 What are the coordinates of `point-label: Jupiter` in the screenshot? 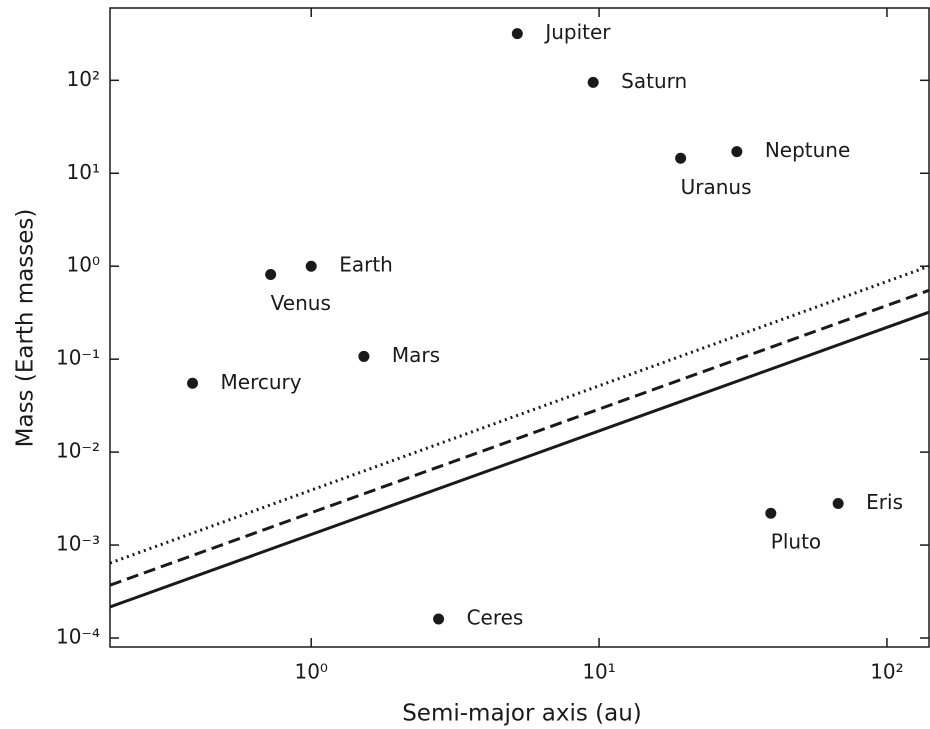 It's located at (577, 32).